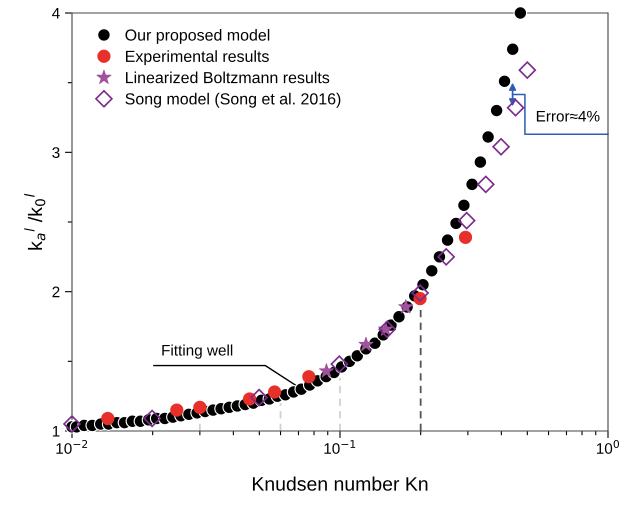 This screenshot has height=507, width=627. I want to click on legend-label: Experimental results, so click(197, 58).